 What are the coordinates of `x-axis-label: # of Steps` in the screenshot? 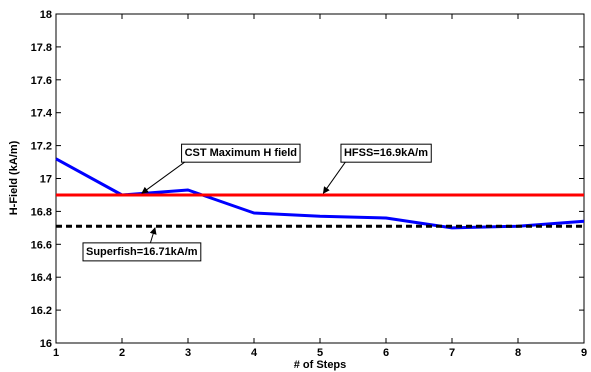 It's located at (320, 365).